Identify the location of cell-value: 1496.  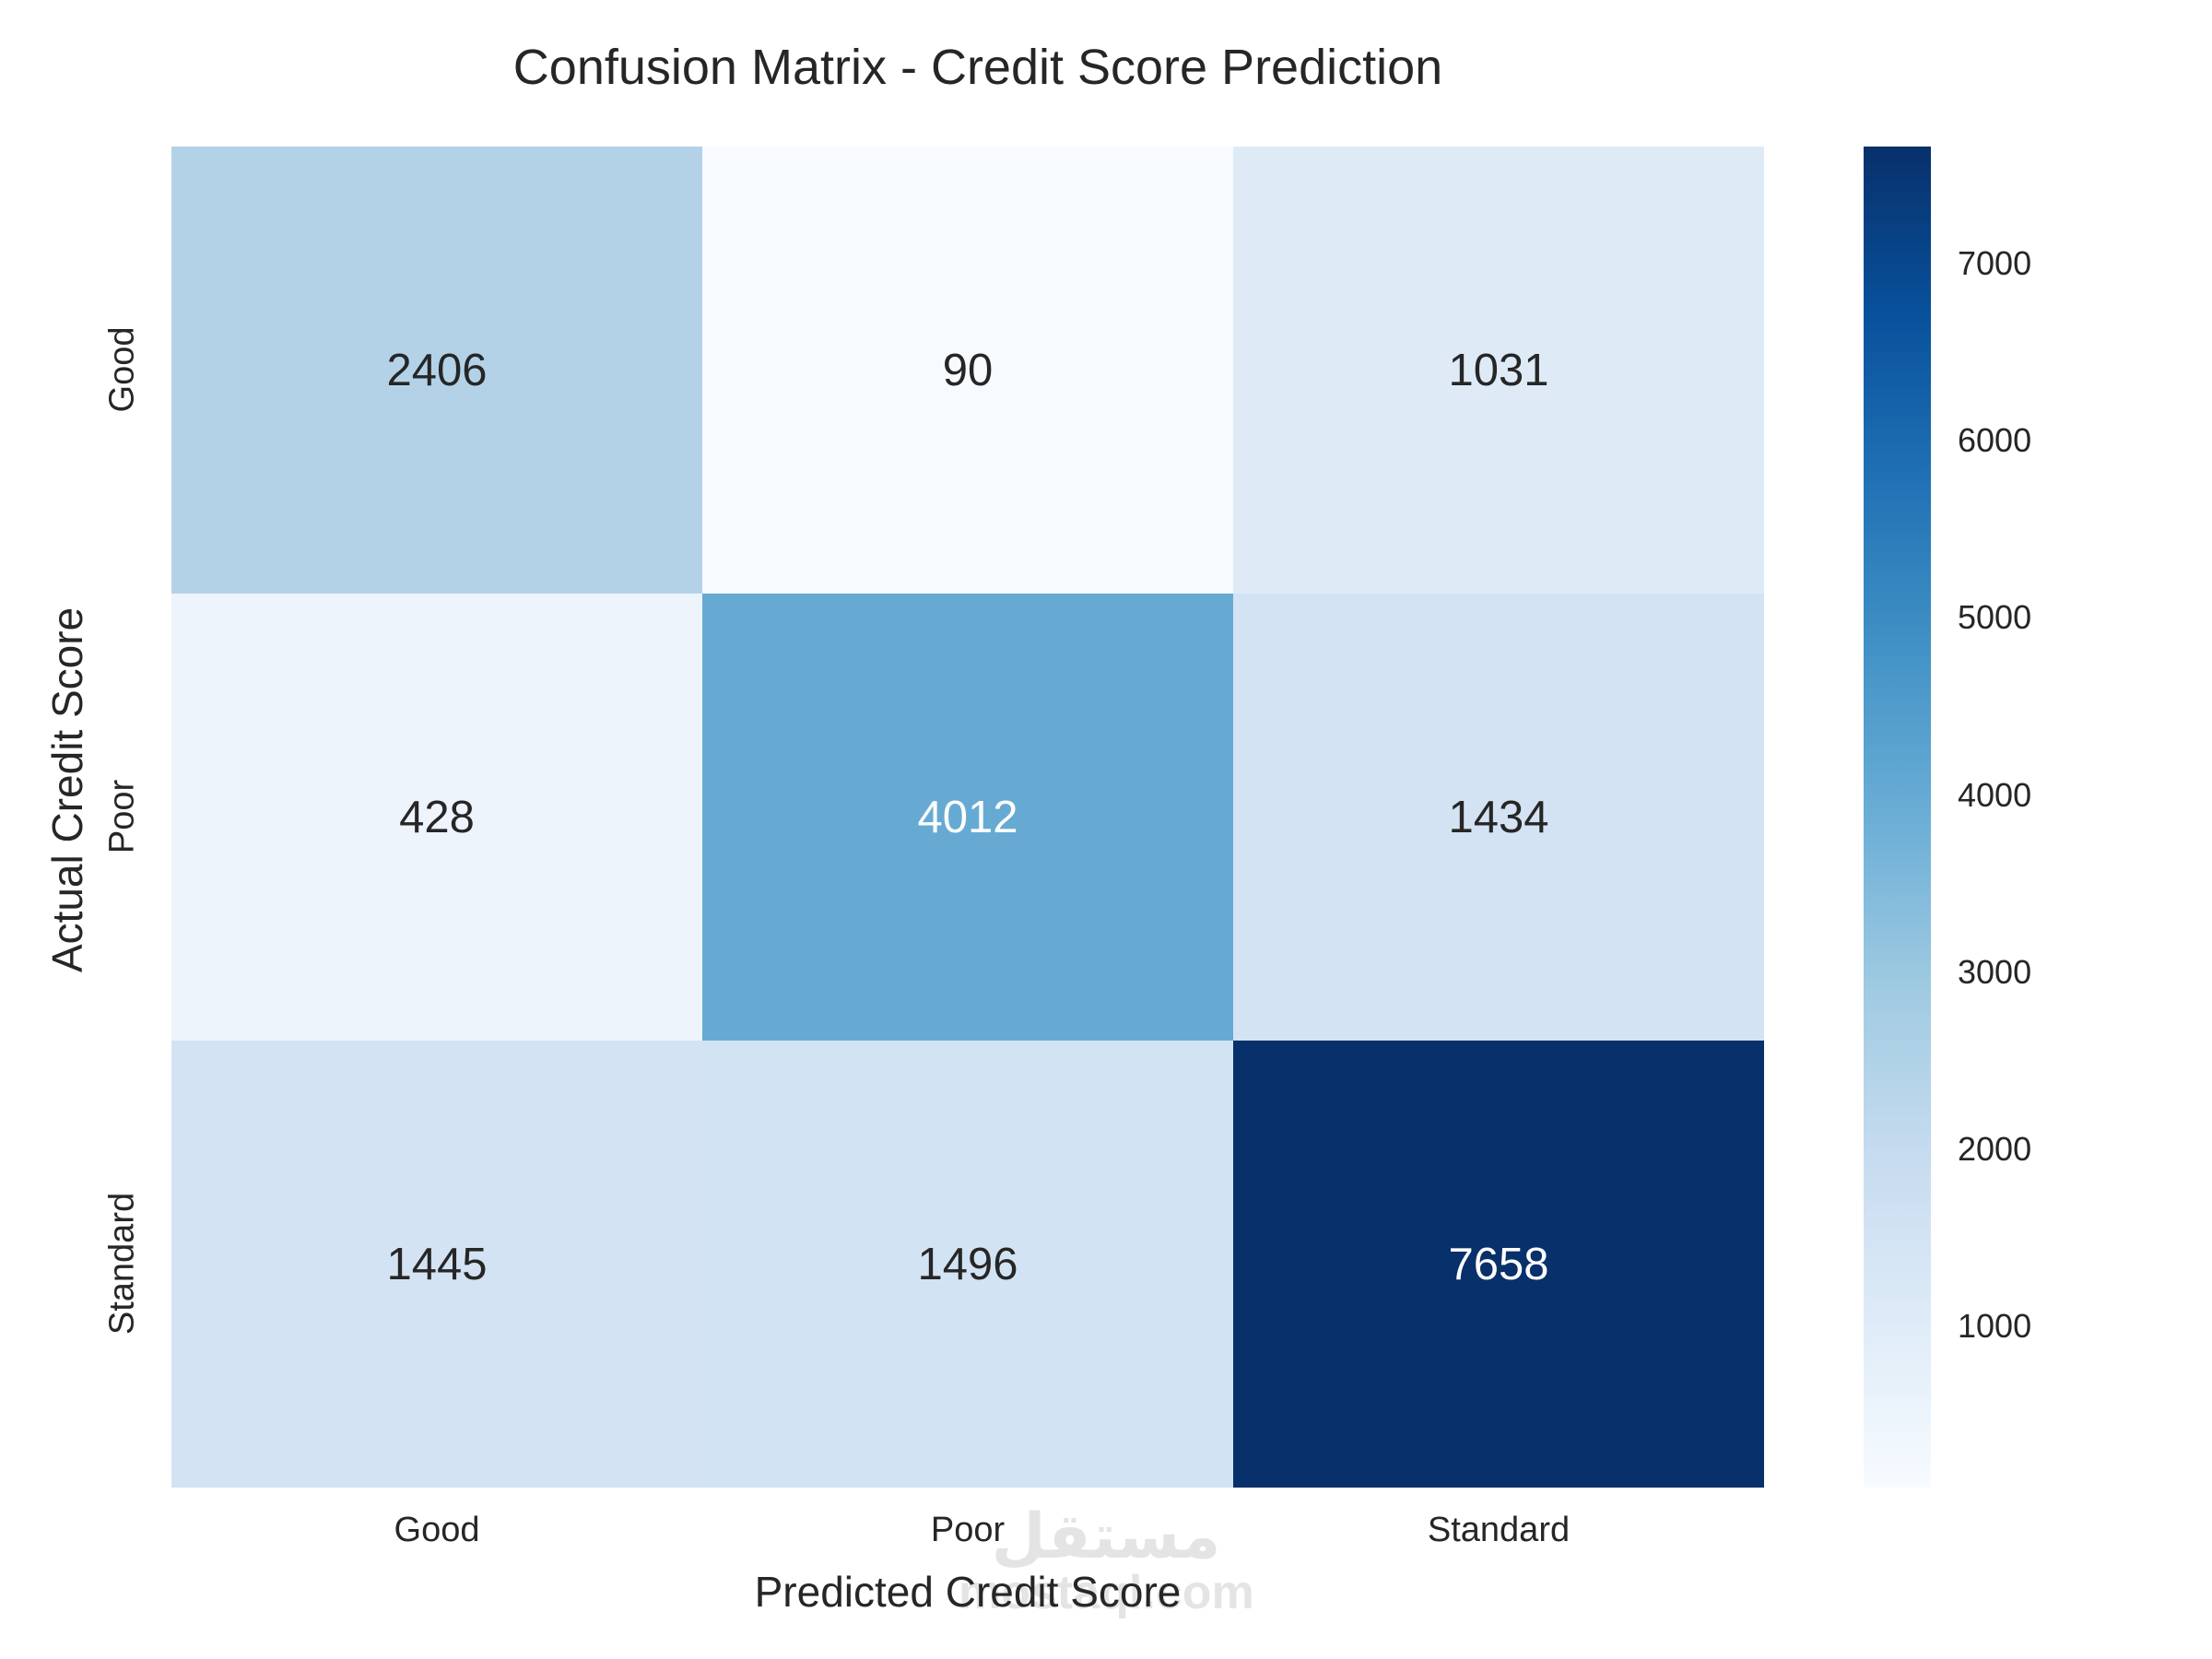
(967, 1264).